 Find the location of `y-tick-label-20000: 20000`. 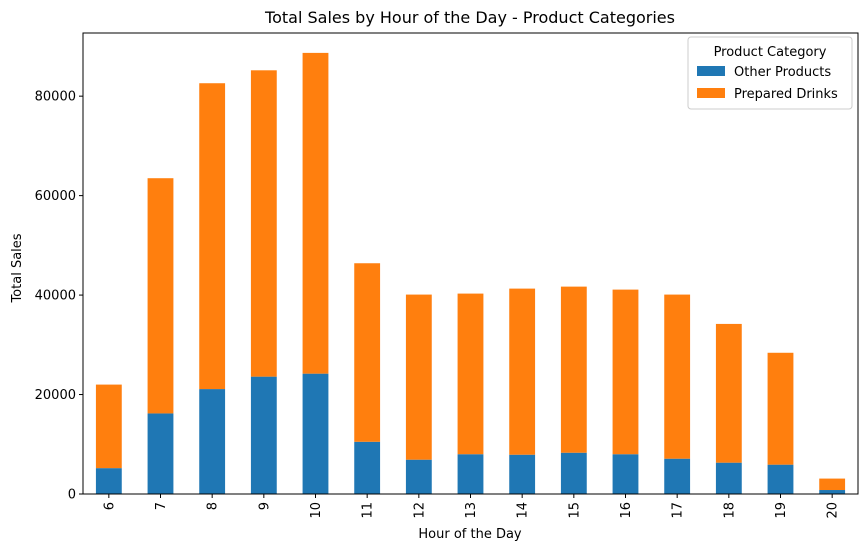

y-tick-label-20000: 20000 is located at coordinates (55, 395).